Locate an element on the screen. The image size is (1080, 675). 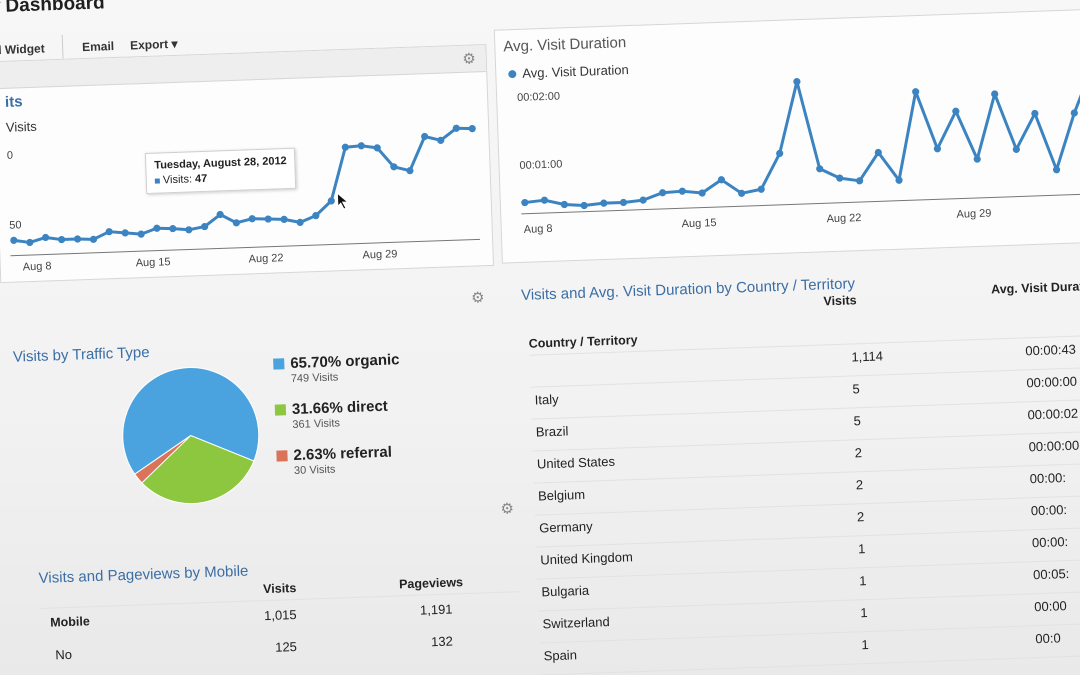
country-cell: Belgium is located at coordinates (561, 495).